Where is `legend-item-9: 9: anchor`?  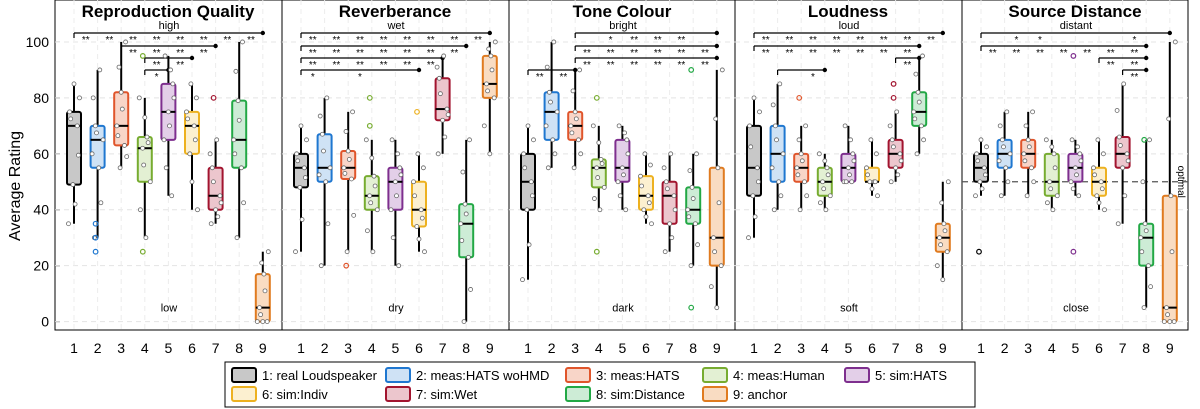
legend-item-9: 9: anchor is located at coordinates (745, 394).